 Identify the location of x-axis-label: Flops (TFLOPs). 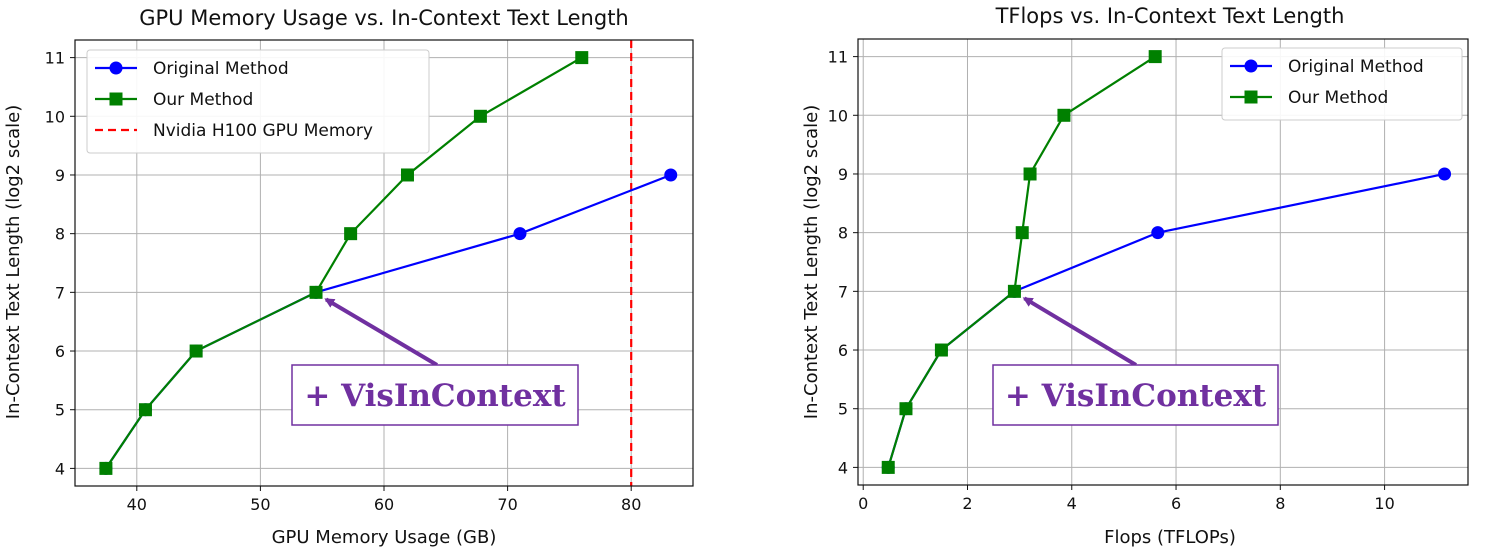
(1170, 537).